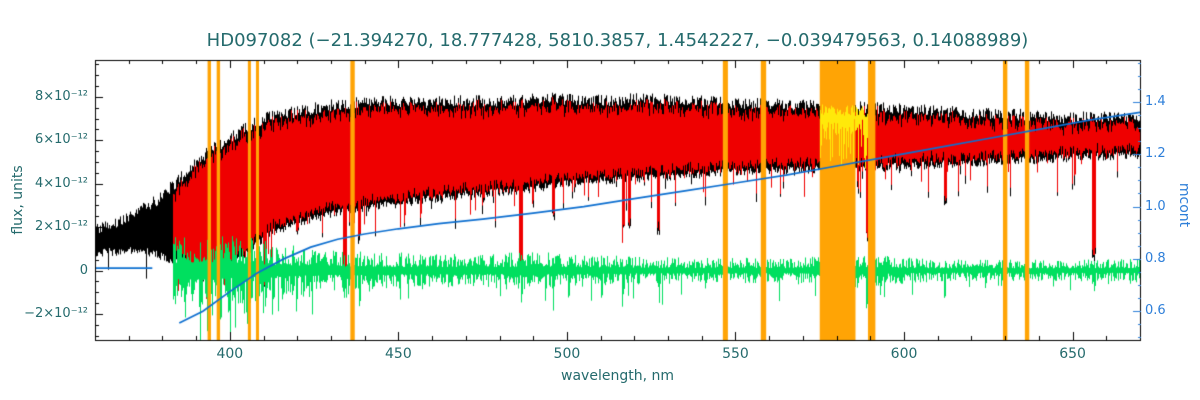 This screenshot has width=1200, height=400. What do you see at coordinates (61, 227) in the screenshot?
I see `y-left-tick-label: 2×10⁻¹²` at bounding box center [61, 227].